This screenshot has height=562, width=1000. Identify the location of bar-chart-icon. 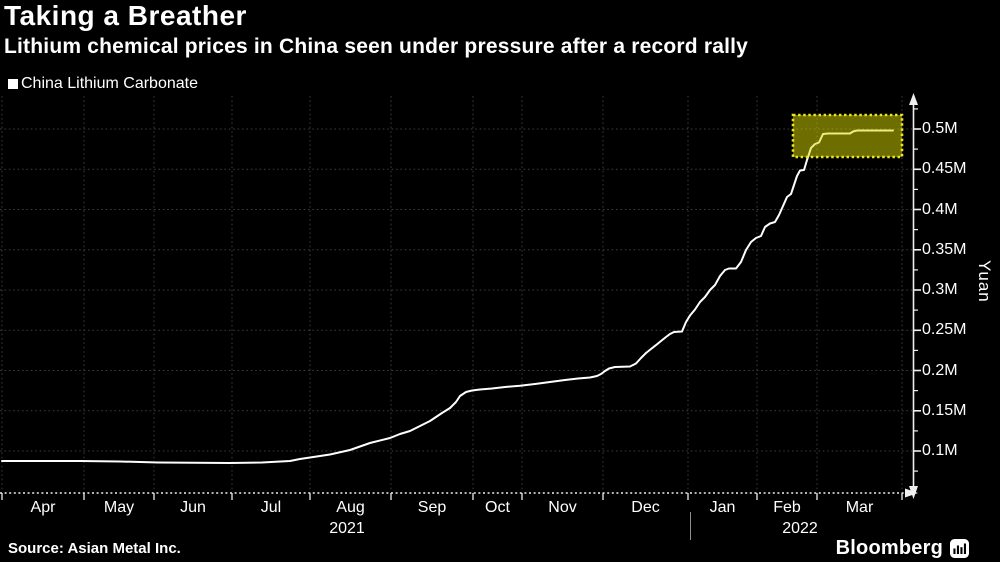
(959, 548).